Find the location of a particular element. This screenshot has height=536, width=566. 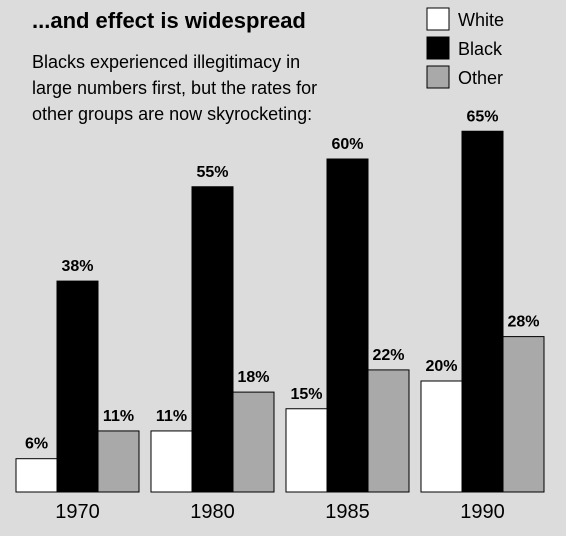

bar-white-1980 is located at coordinates (171, 461).